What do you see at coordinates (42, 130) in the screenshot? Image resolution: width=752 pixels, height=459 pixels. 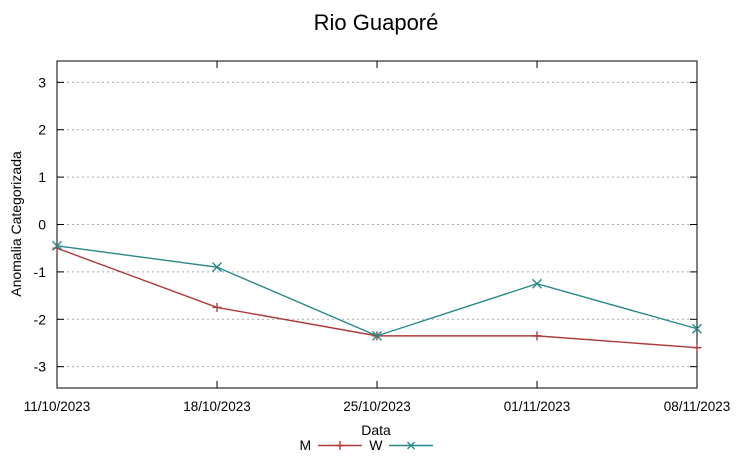 I see `y-tick-label: 2` at bounding box center [42, 130].